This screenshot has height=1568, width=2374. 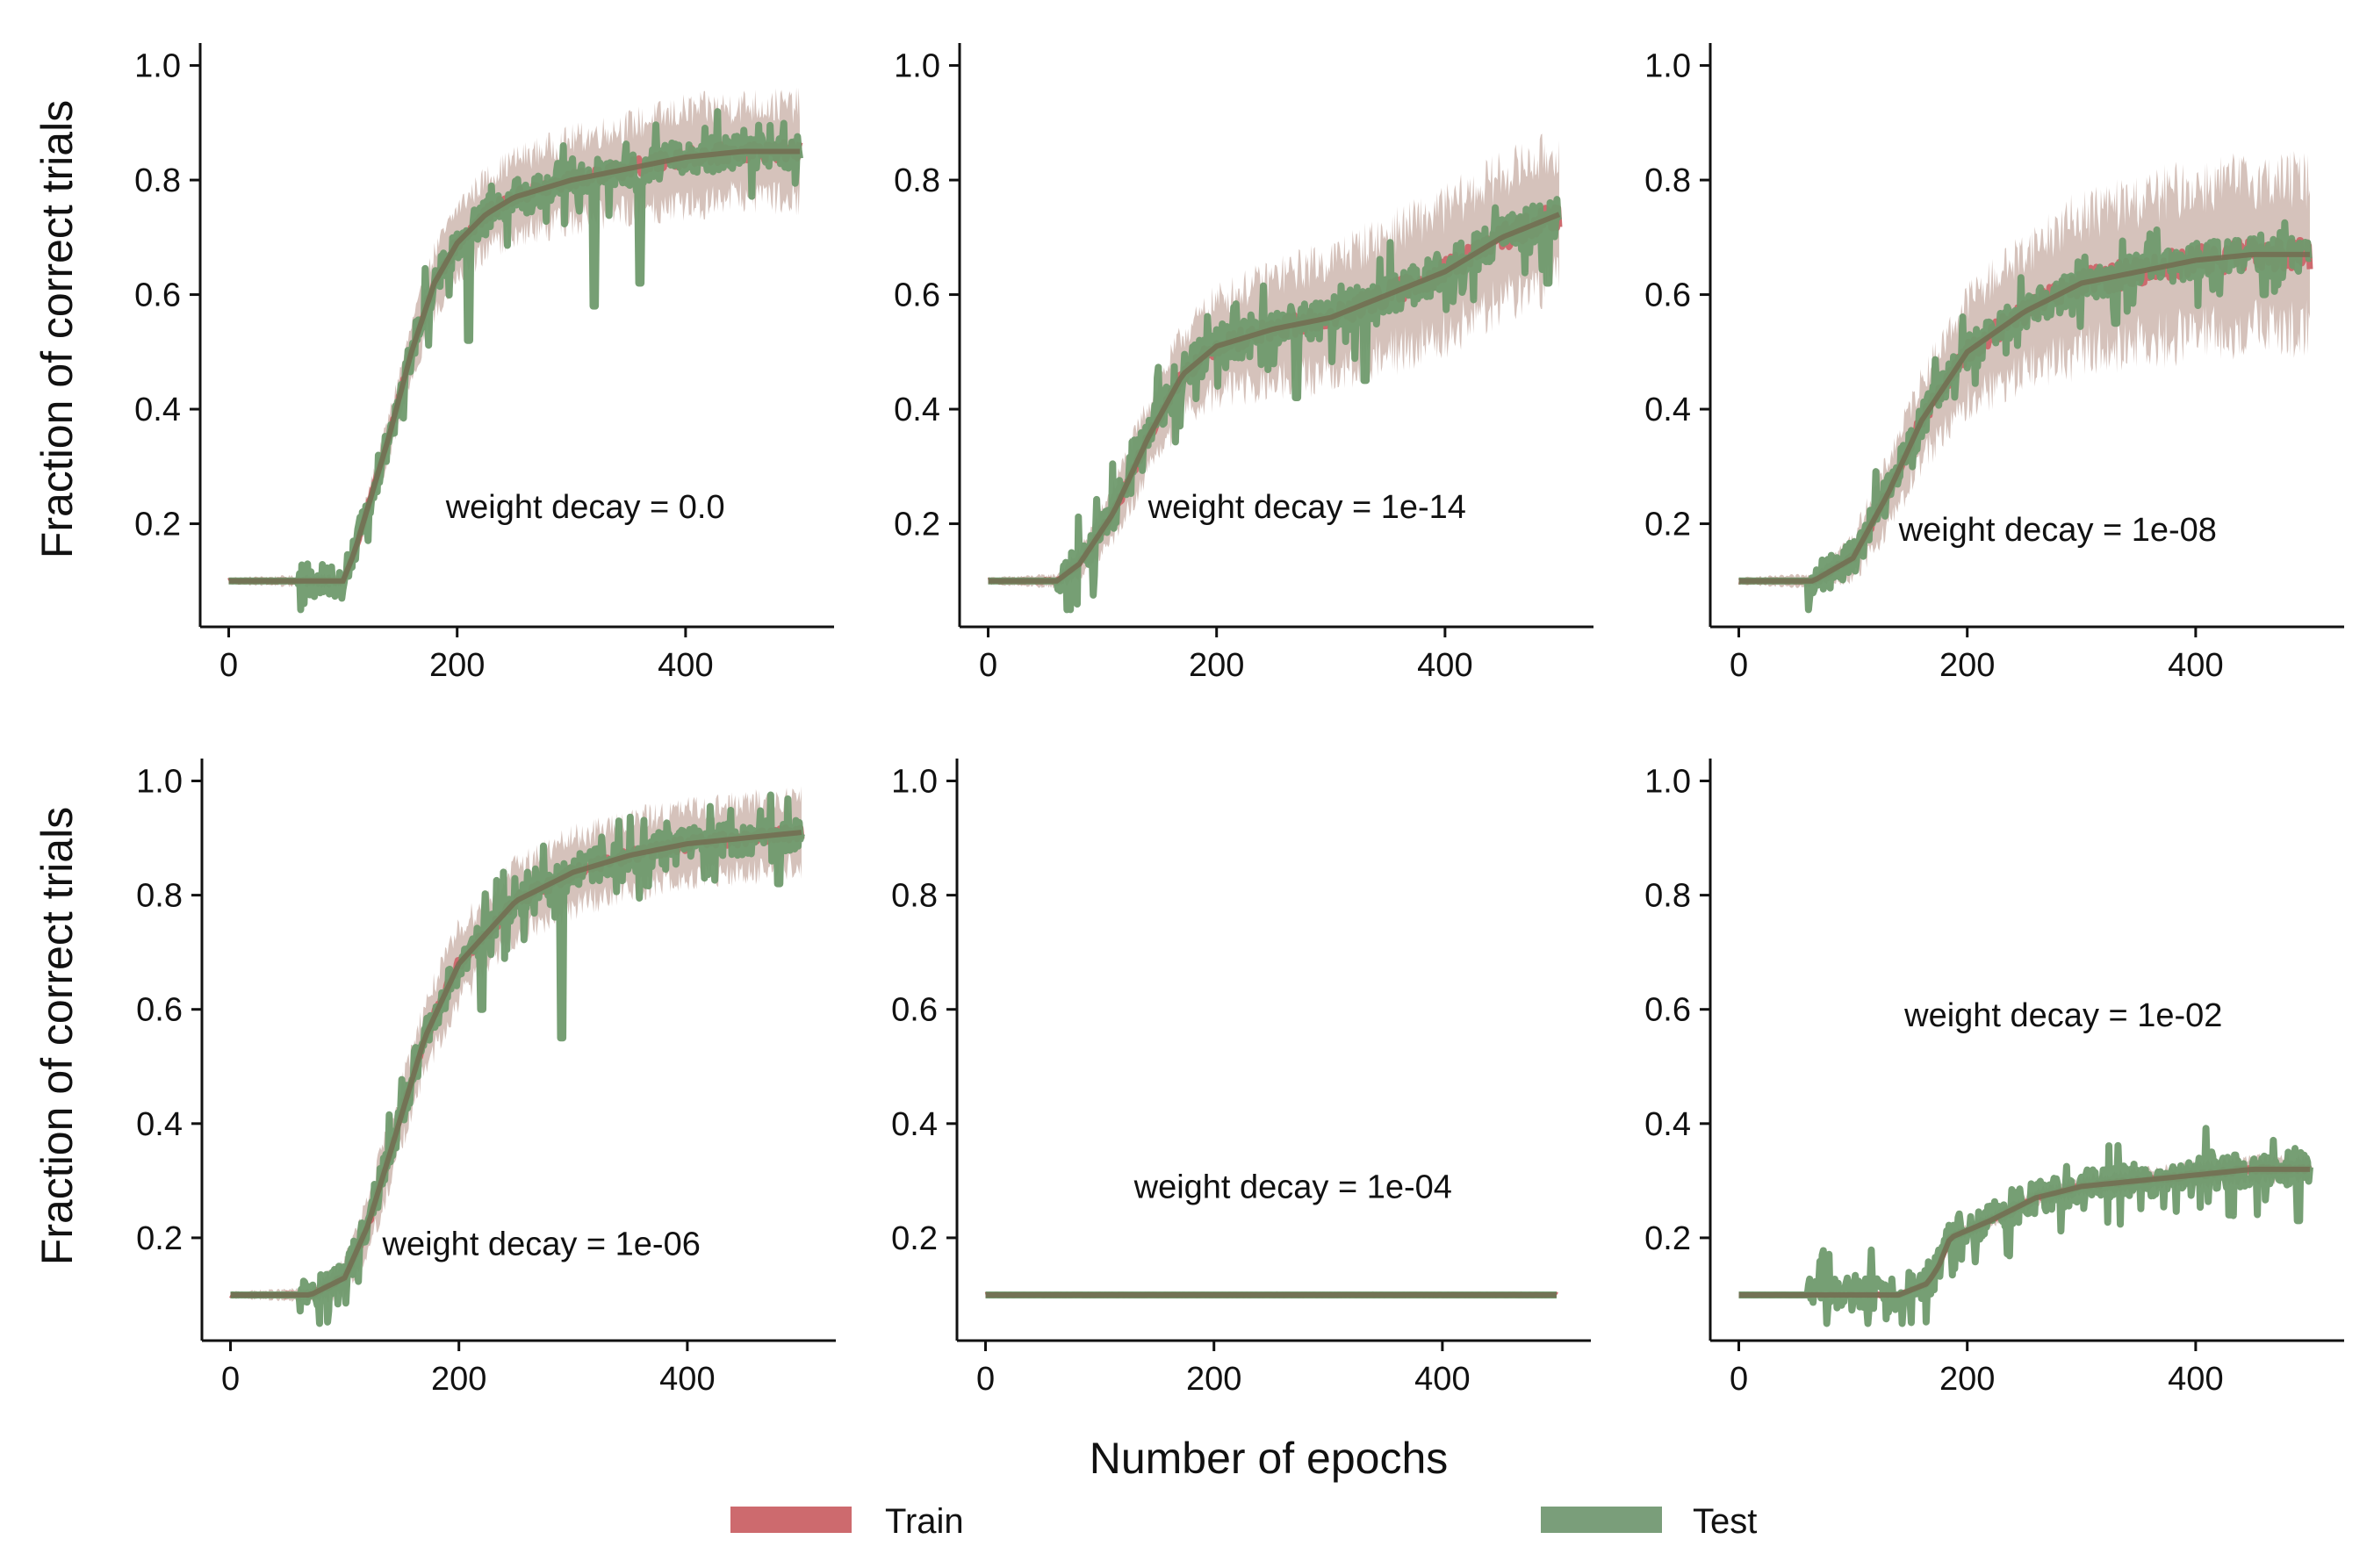 I want to click on y-tick-label-1-1: 0.4, so click(x=157, y=410).